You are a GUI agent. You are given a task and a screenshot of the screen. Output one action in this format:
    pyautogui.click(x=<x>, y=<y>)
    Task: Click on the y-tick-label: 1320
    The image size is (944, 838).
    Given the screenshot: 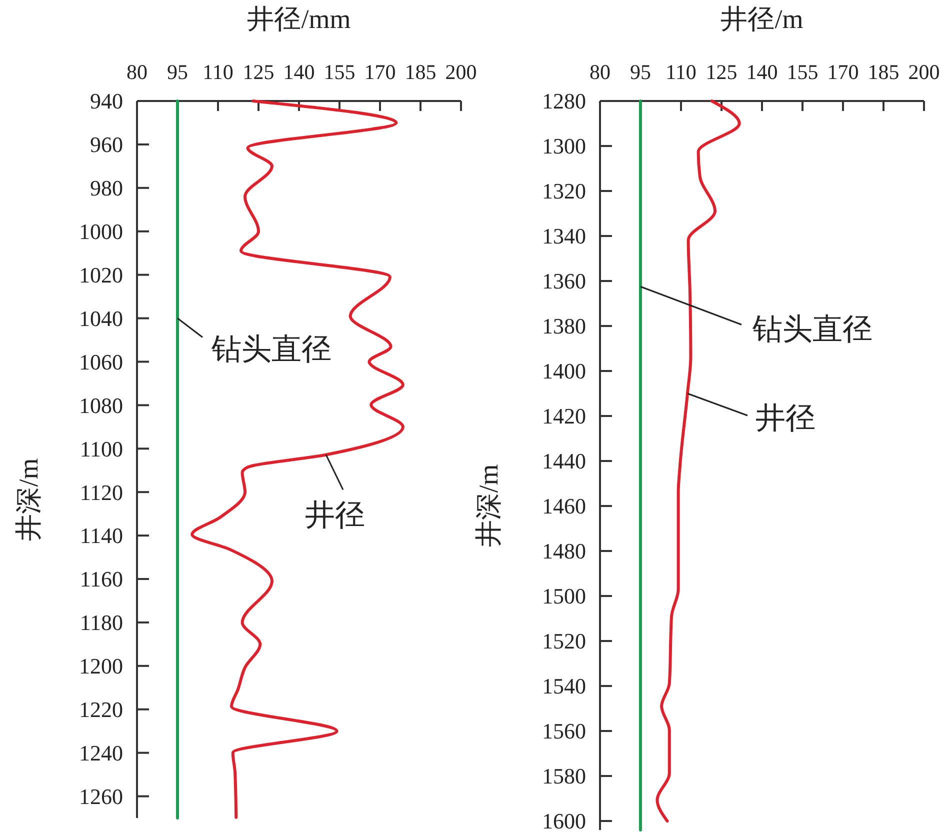 What is the action you would take?
    pyautogui.click(x=564, y=191)
    